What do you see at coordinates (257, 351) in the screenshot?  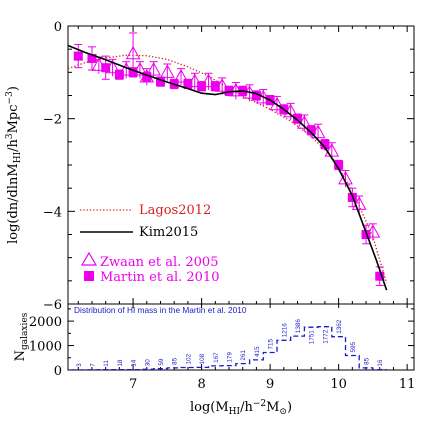 I see `histogram-count-label: 415` at bounding box center [257, 351].